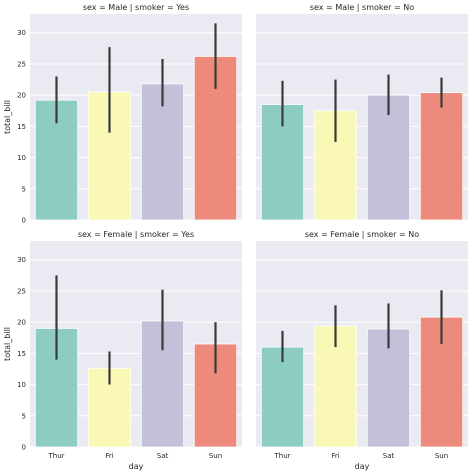 The width and height of the screenshot is (474, 474). What do you see at coordinates (136, 234) in the screenshot?
I see `panel-title: sex = Female | smoker = Yes` at bounding box center [136, 234].